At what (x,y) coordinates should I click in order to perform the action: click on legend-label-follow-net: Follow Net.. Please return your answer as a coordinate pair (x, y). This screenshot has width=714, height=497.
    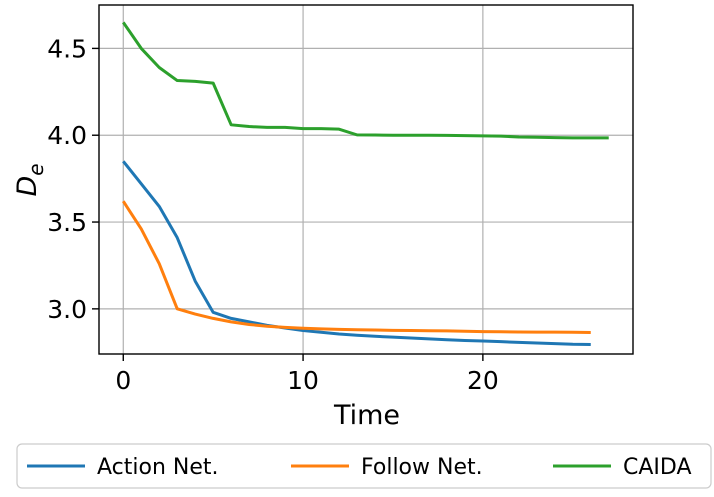
    Looking at the image, I should click on (422, 467).